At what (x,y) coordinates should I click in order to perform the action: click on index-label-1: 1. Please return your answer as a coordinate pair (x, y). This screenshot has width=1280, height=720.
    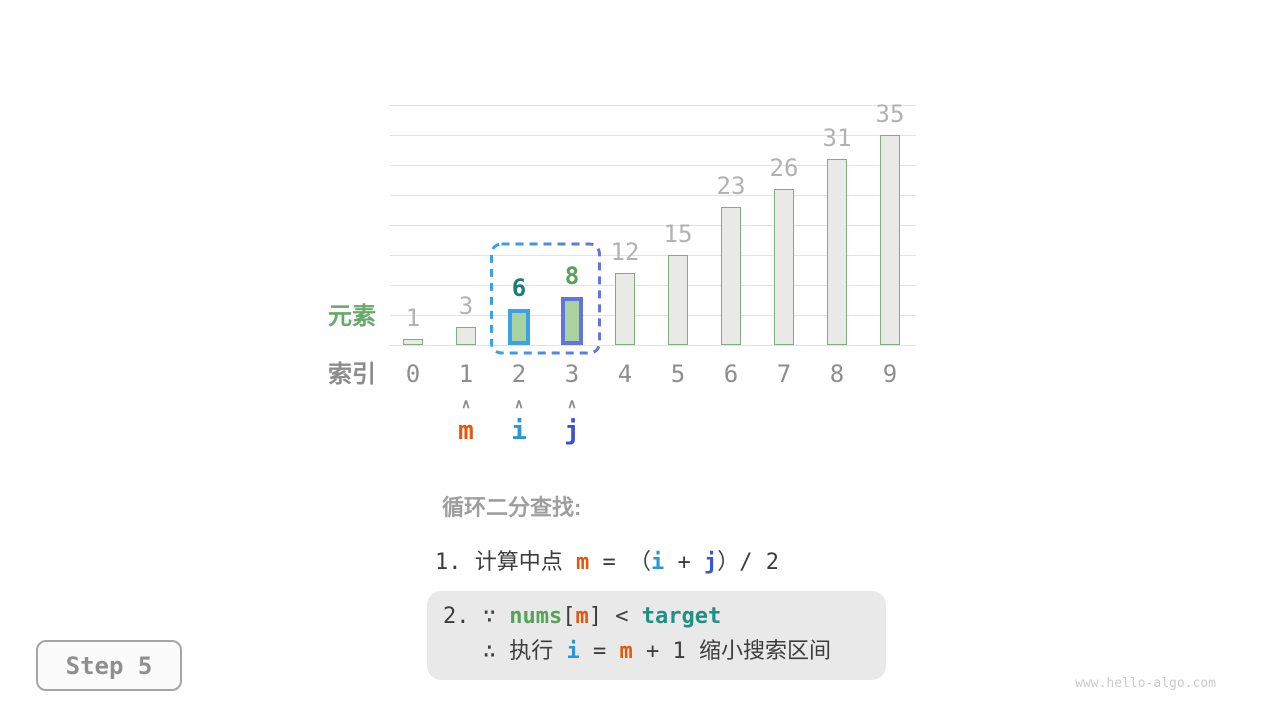
    Looking at the image, I should click on (466, 374).